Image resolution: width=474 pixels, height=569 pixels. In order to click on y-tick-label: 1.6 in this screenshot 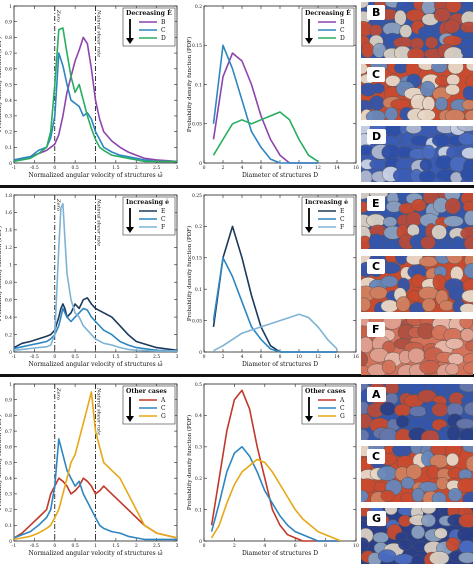, I will do `click(8, 213)`.